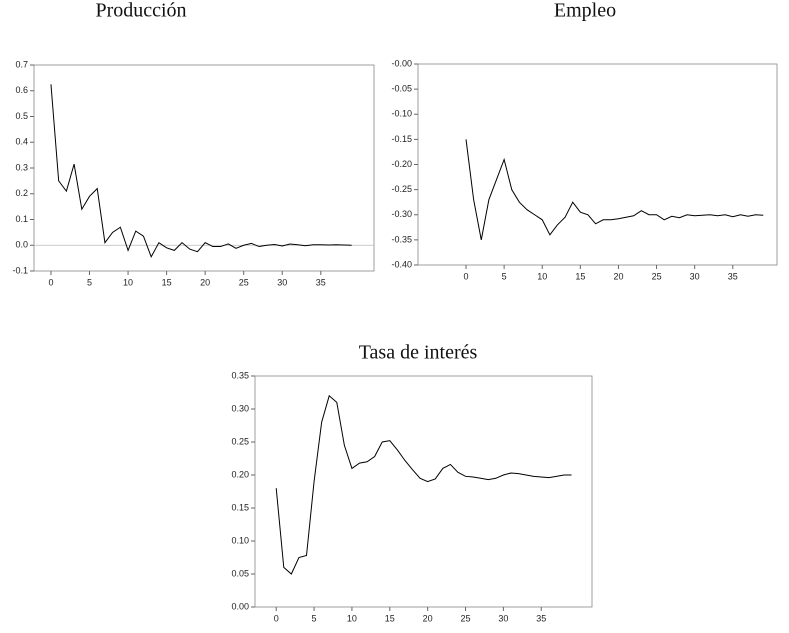 This screenshot has width=789, height=633. What do you see at coordinates (401, 239) in the screenshot?
I see `y-tick-label: -0.35` at bounding box center [401, 239].